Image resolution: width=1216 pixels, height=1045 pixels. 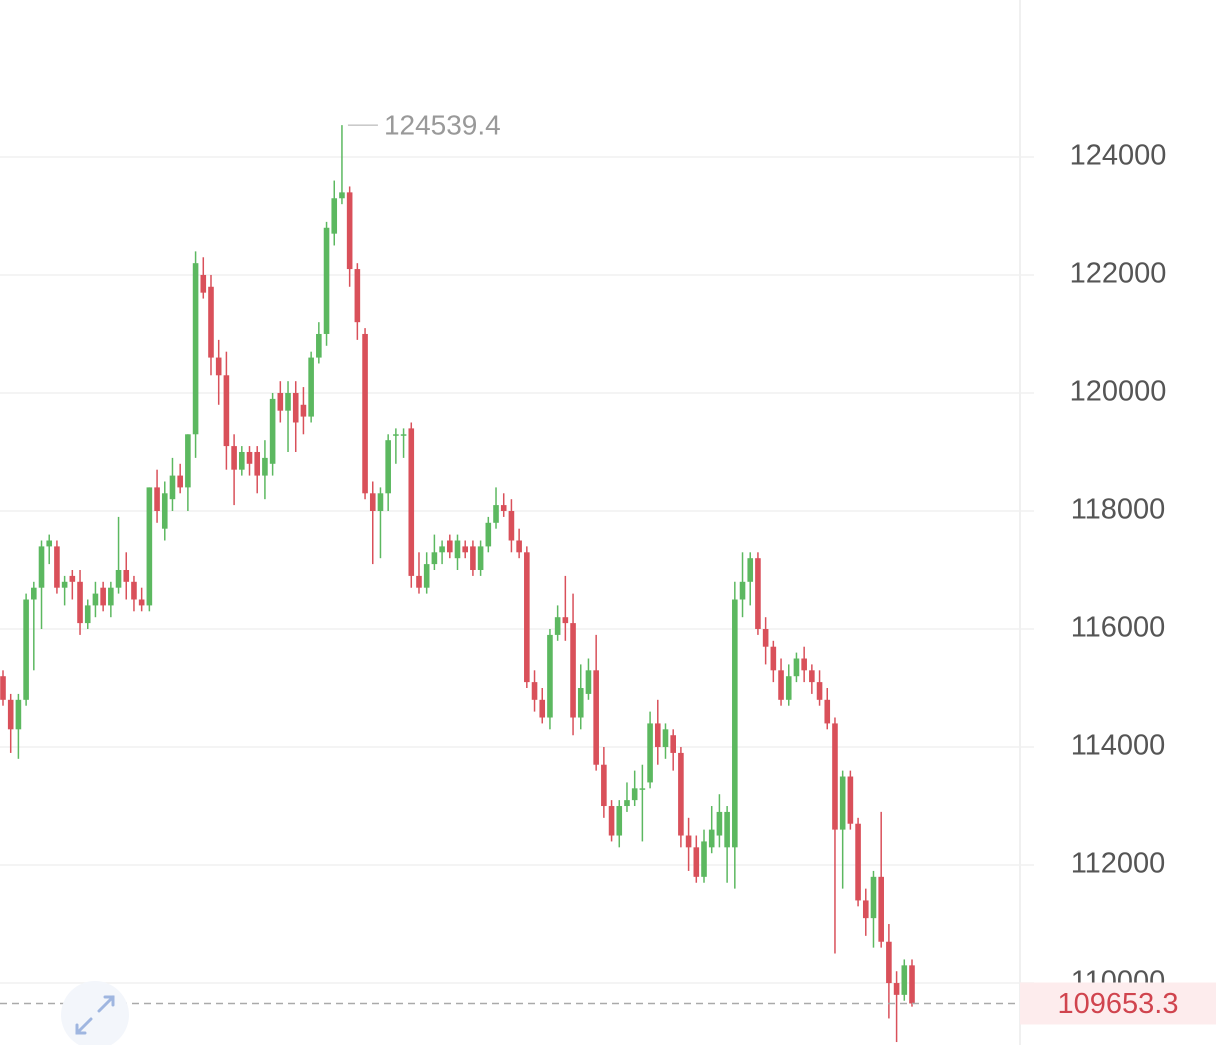 I want to click on y-tick-label: 118000, so click(x=1118, y=510).